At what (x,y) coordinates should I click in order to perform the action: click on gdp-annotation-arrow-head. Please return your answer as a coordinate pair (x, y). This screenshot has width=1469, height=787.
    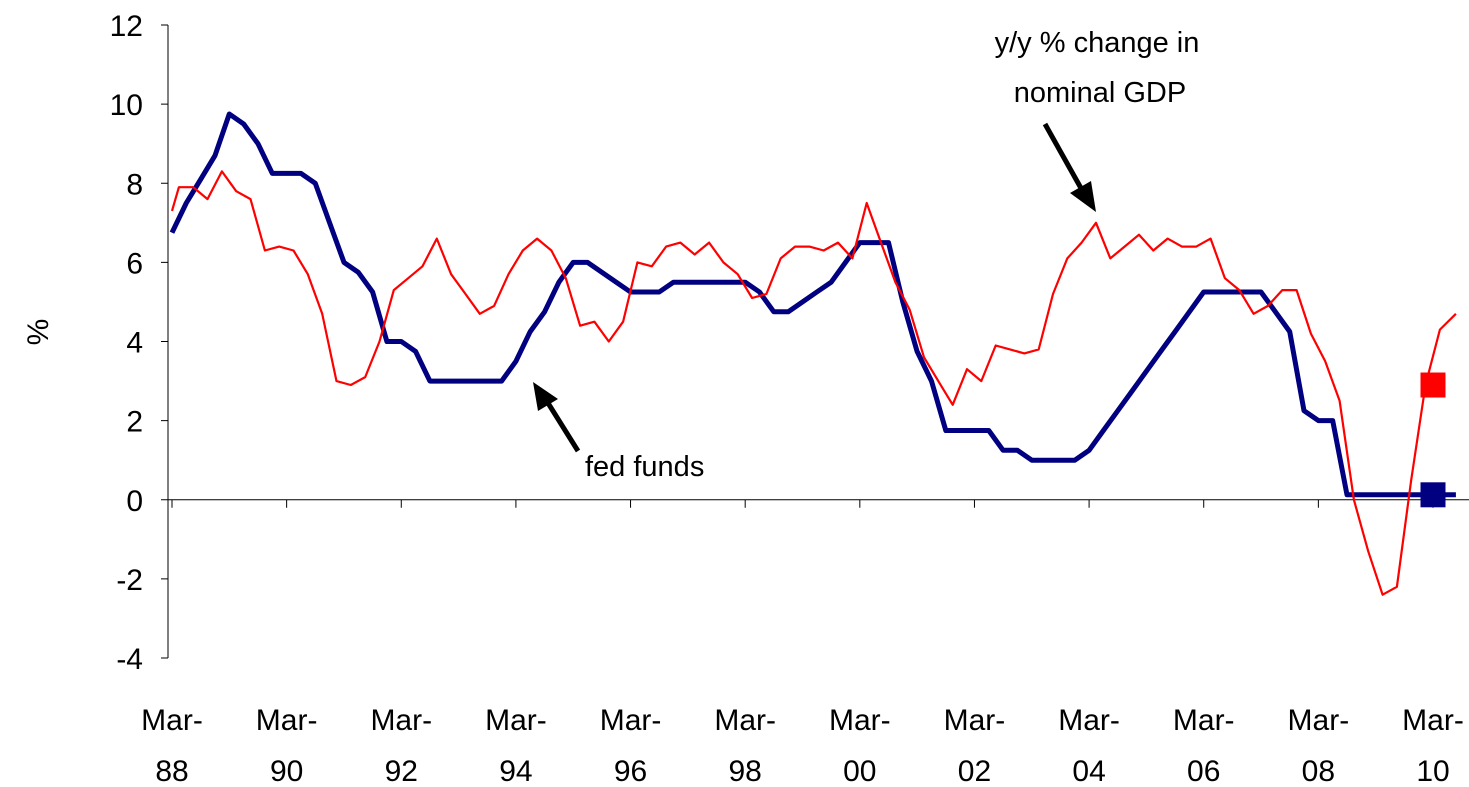
    Looking at the image, I should click on (1083, 196).